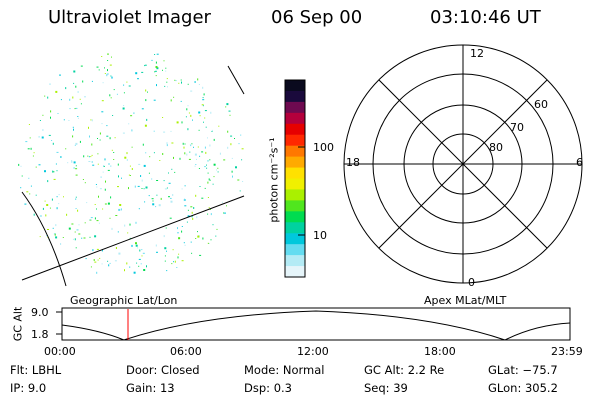  I want to click on info-glon-label: GLon:, so click(505, 388).